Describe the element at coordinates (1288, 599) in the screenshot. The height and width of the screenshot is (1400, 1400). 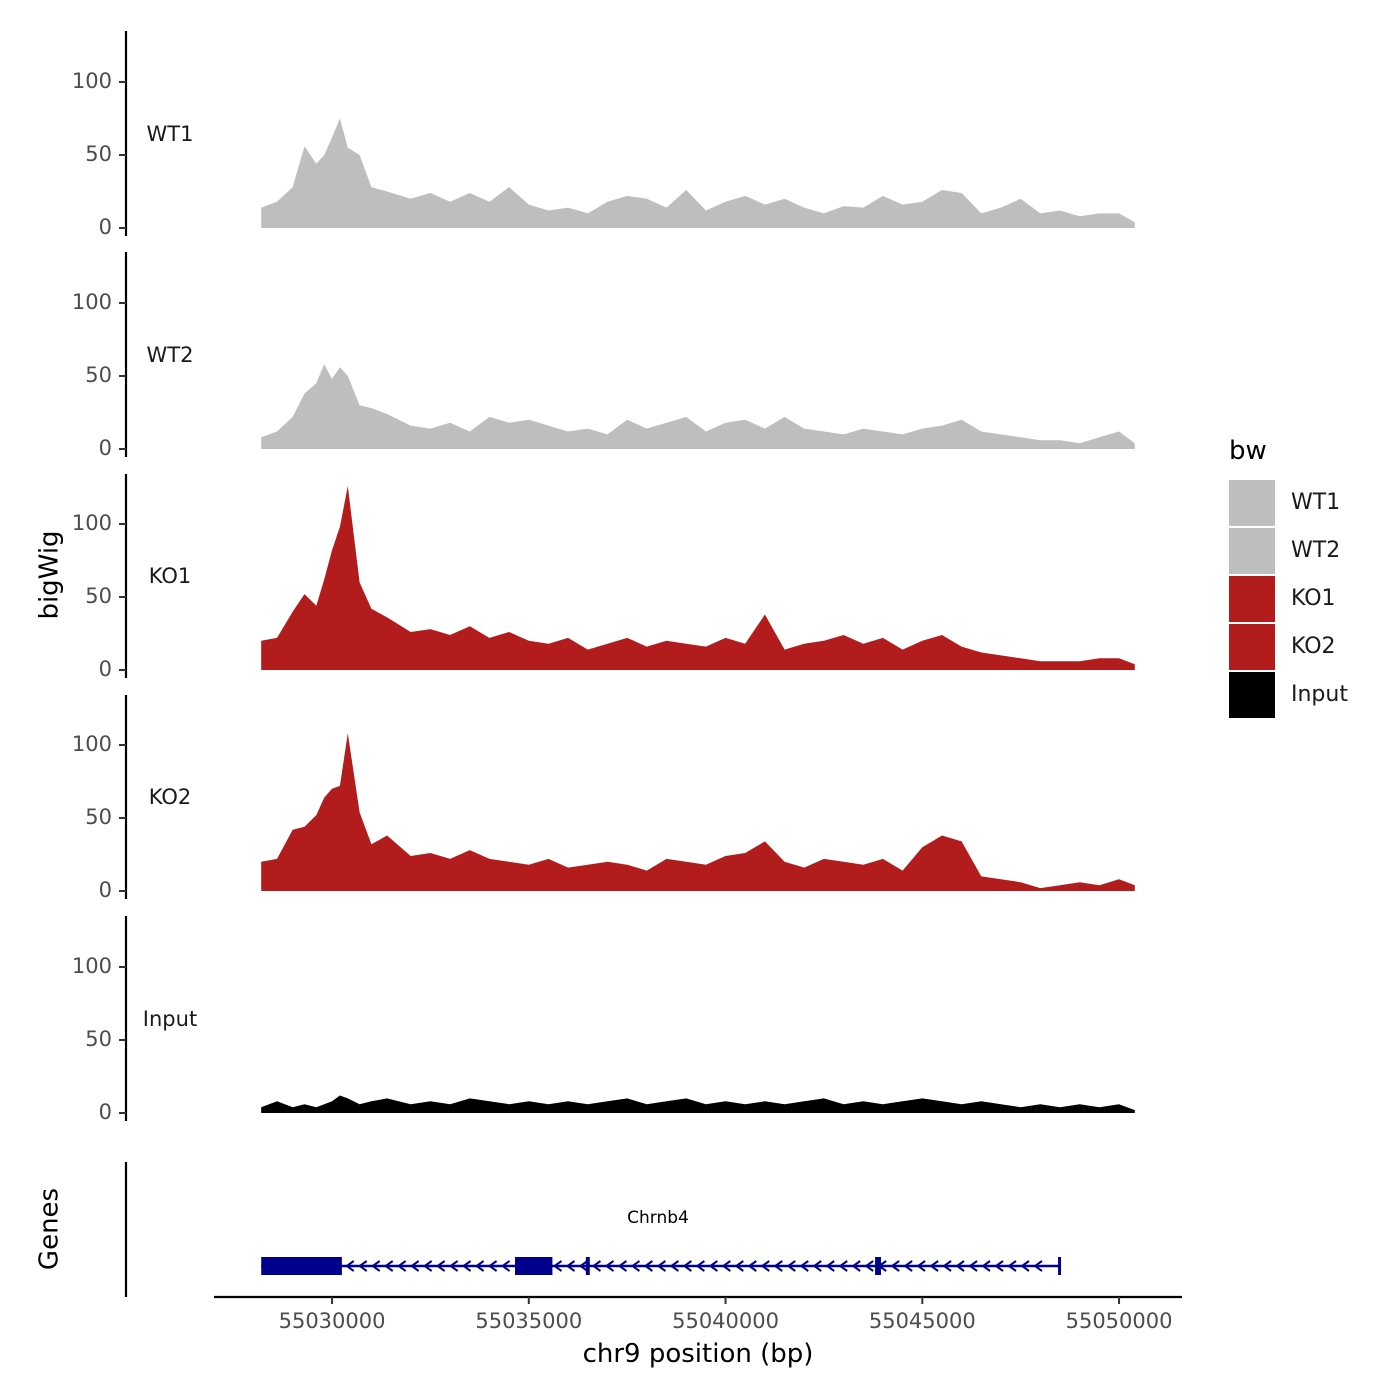
I see `legend-entries: WT1 WT2 KO1 KO2 Input` at that location.